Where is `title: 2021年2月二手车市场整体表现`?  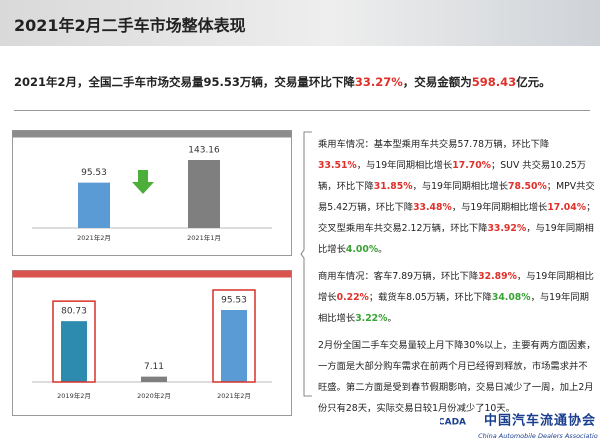
title: 2021年2月二手车市场整体表现 is located at coordinates (130, 25).